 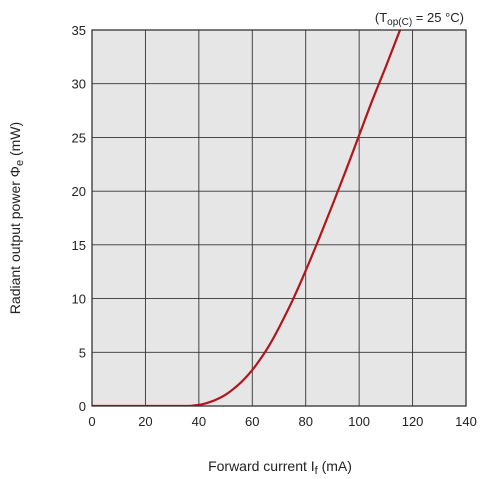 What do you see at coordinates (79, 137) in the screenshot?
I see `y-tick-label: 25` at bounding box center [79, 137].